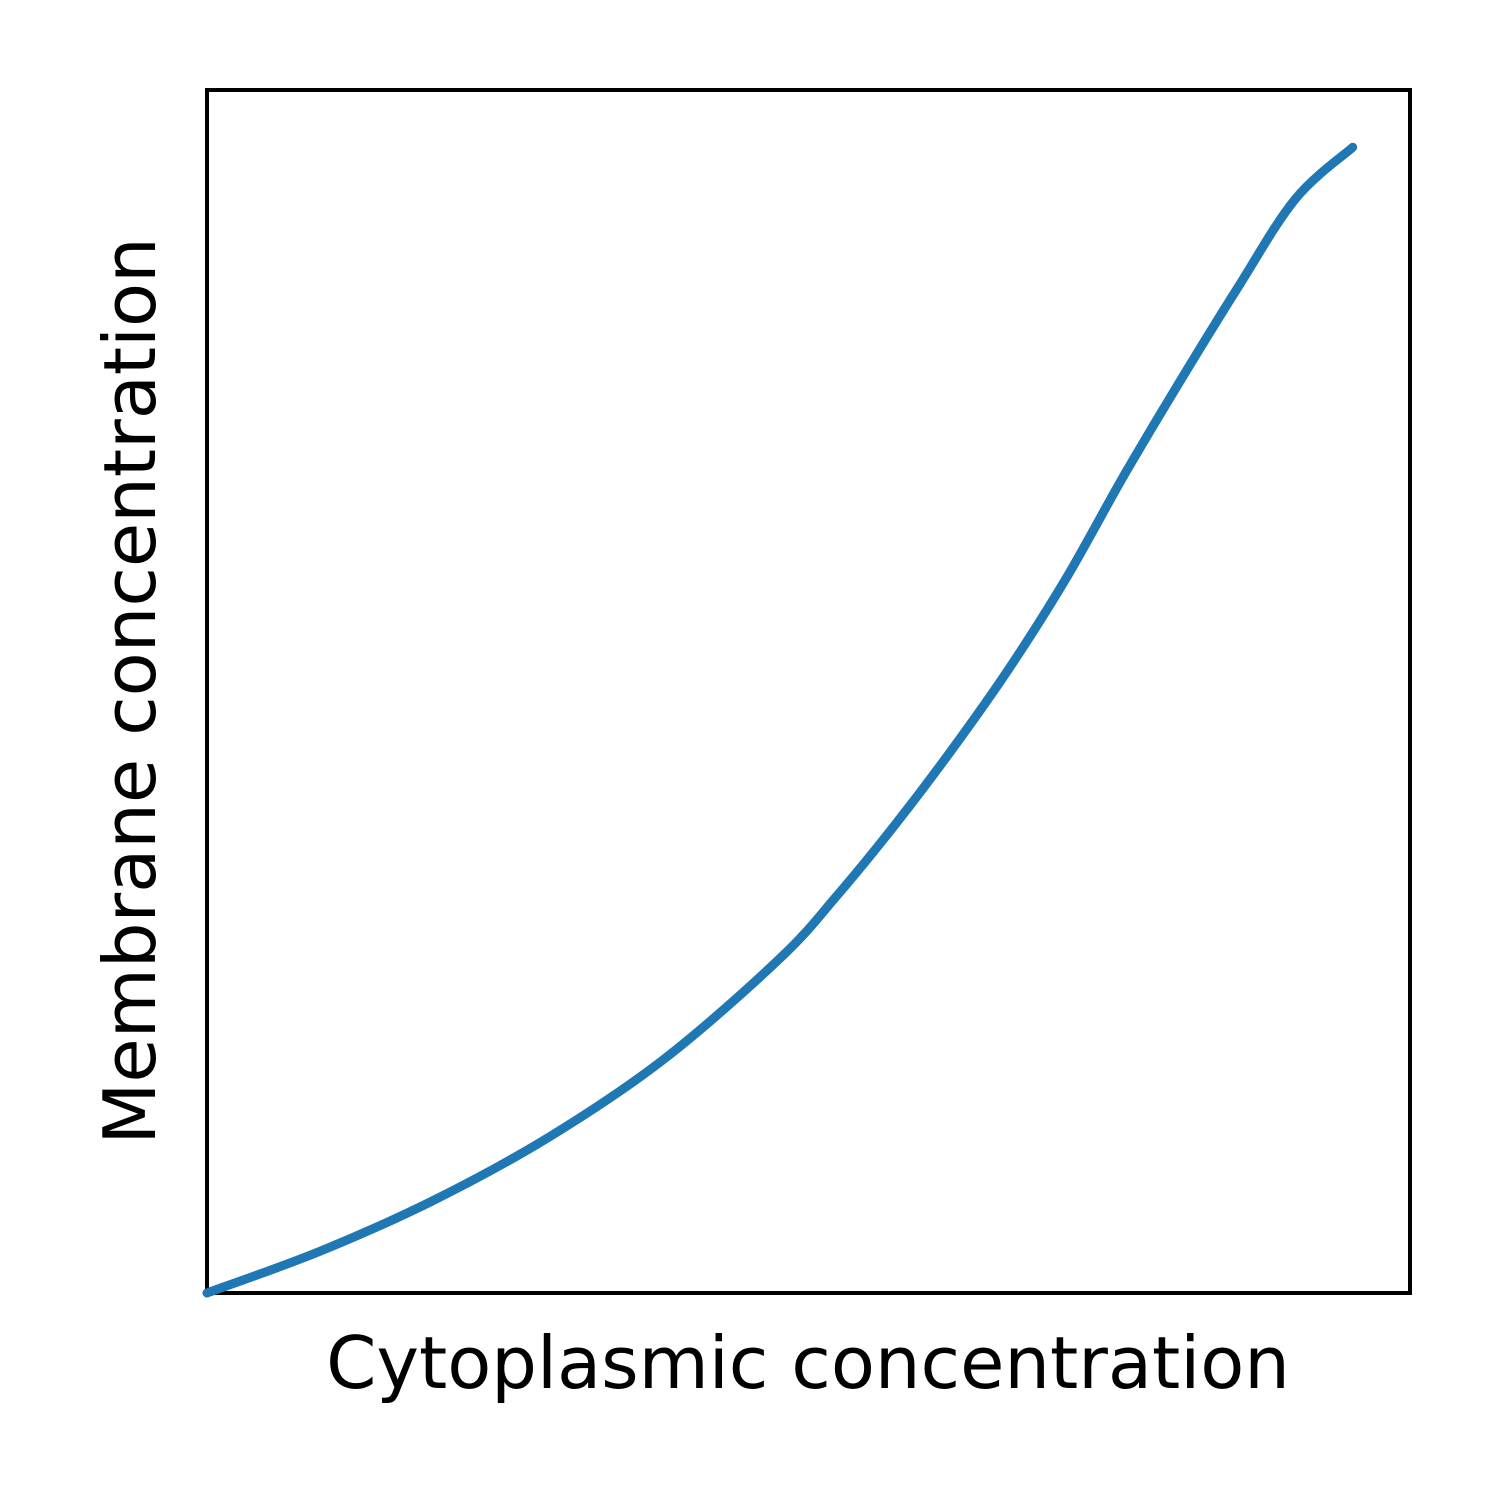 The image size is (1500, 1500). What do you see at coordinates (130, 690) in the screenshot?
I see `y-axis-label: Membrane concentration` at bounding box center [130, 690].